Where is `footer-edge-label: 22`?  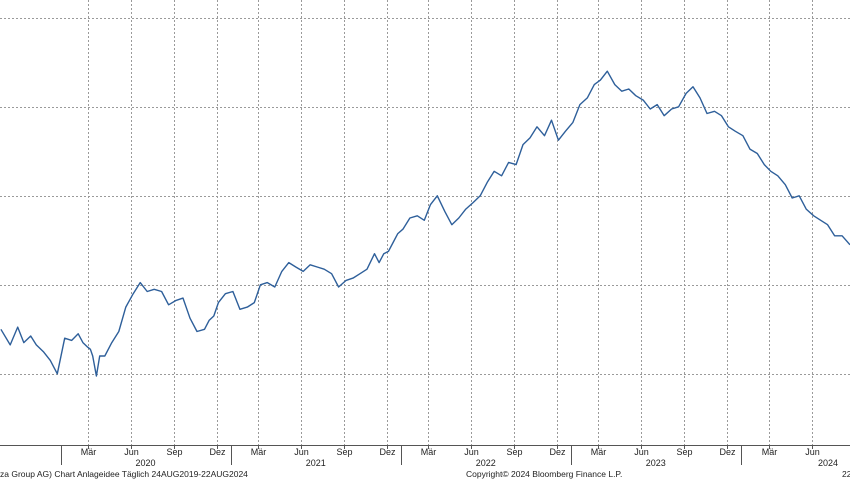 footer-edge-label: 22 is located at coordinates (846, 474).